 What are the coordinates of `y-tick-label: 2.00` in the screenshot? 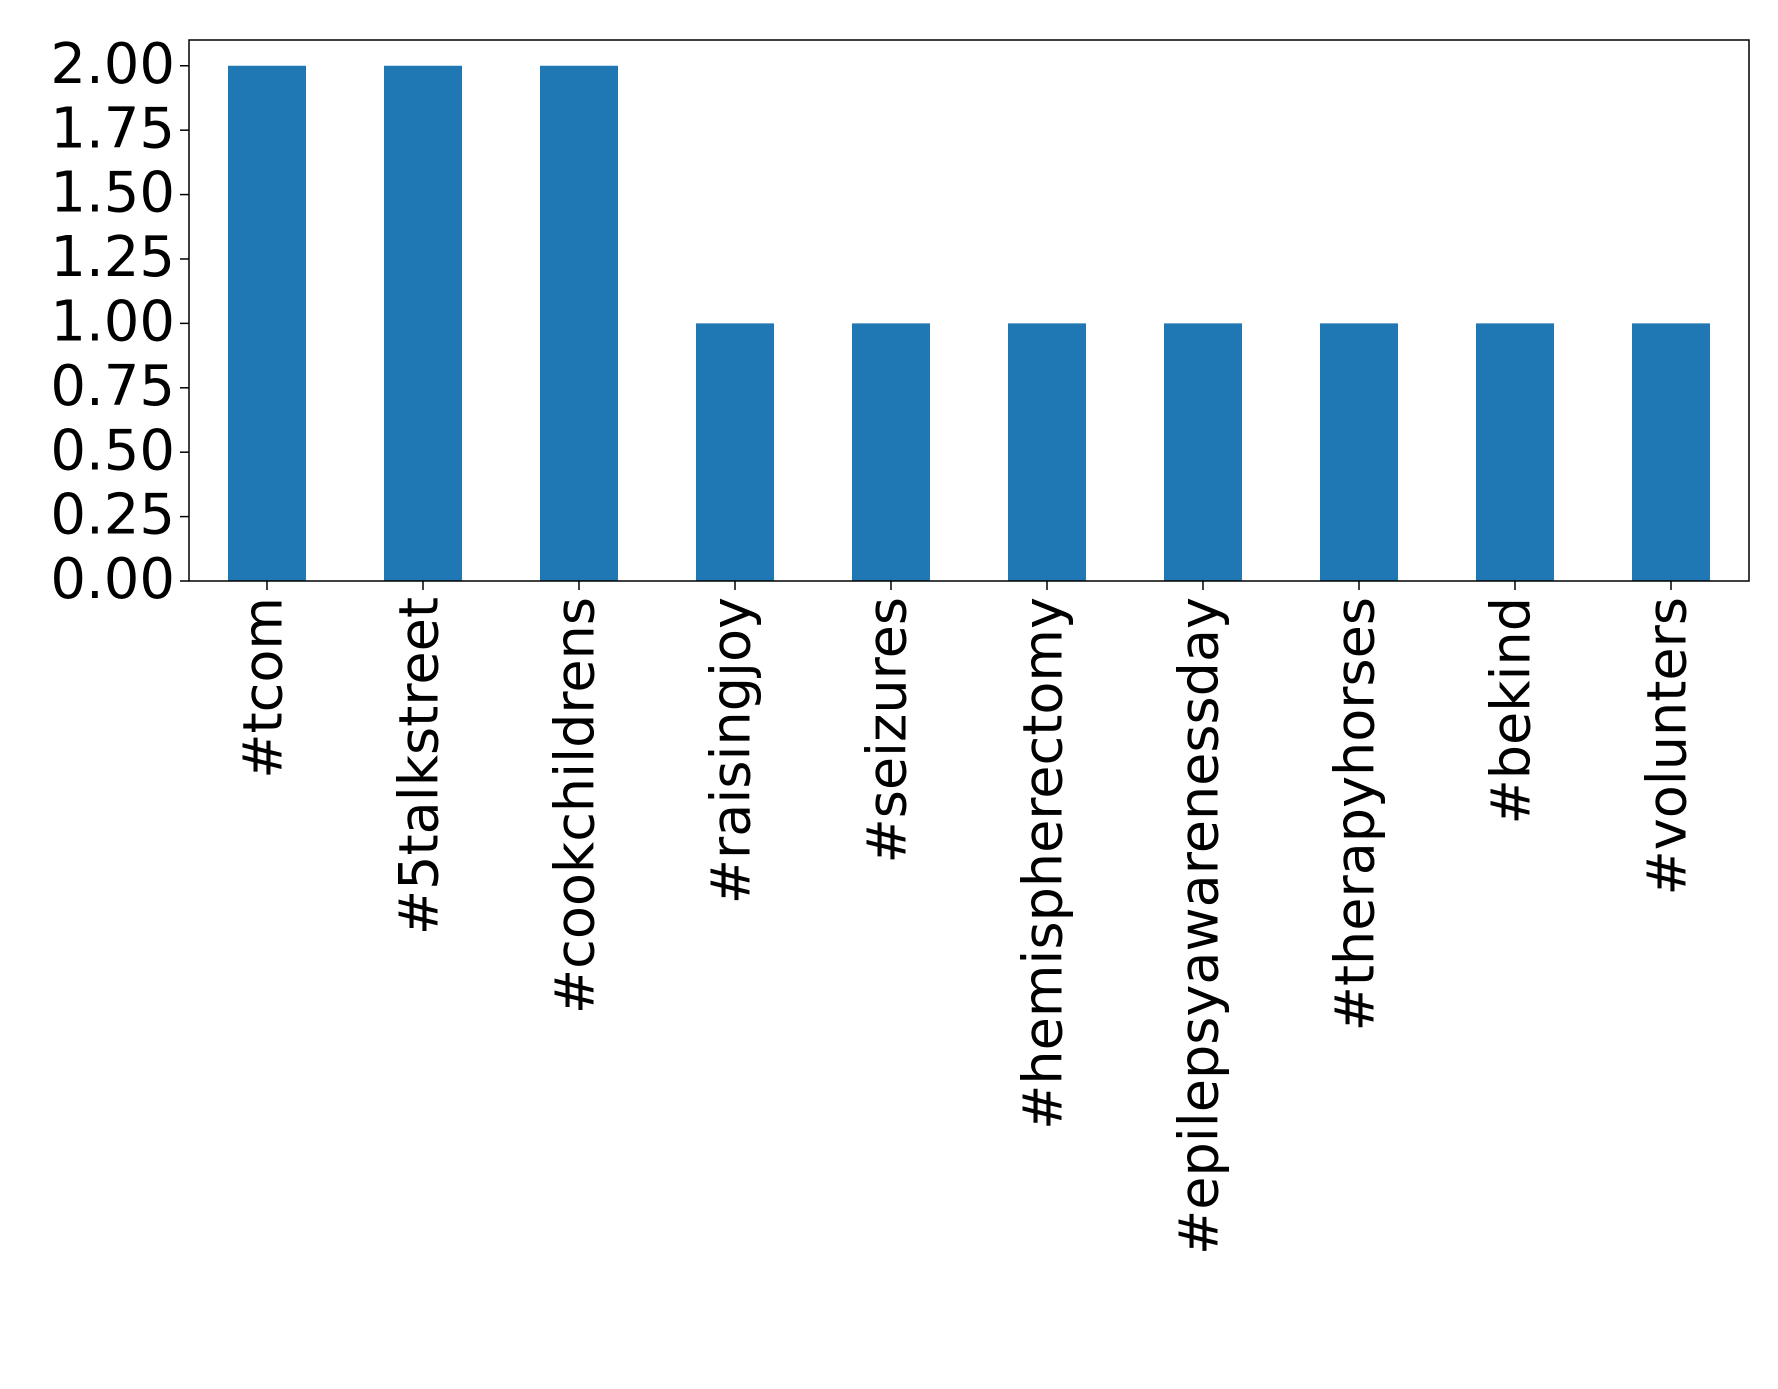 It's located at (112, 64).